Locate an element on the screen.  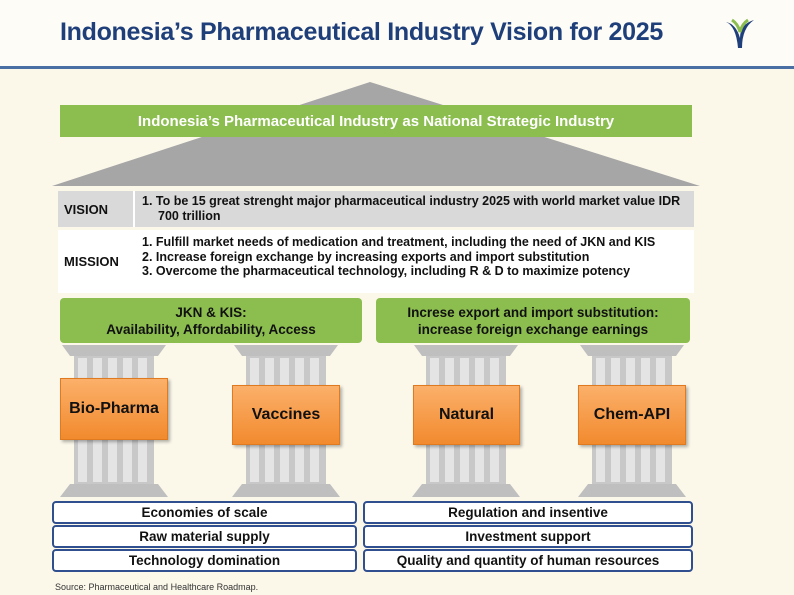
header-rule is located at coordinates (397, 67).